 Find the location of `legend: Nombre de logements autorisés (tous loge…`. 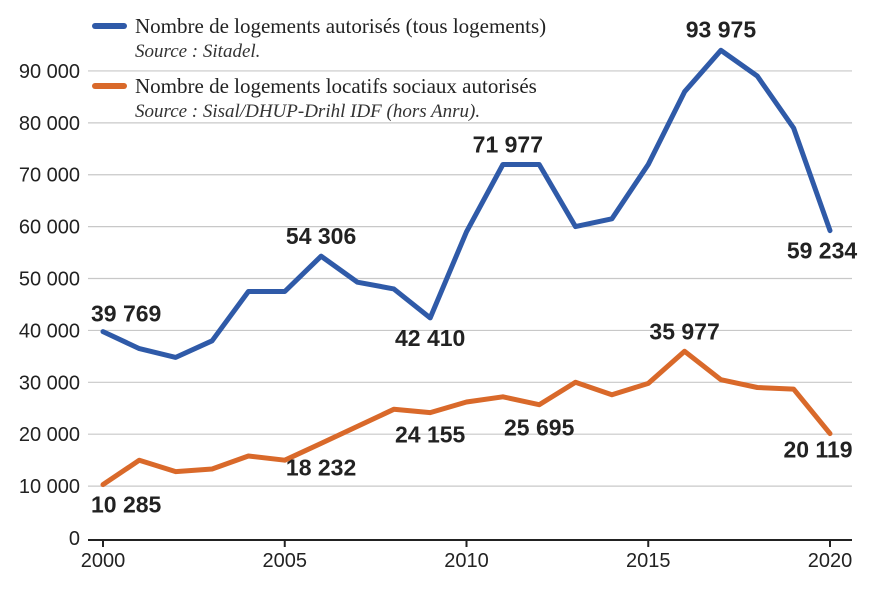

legend: Nombre de logements autorisés (tous loge… is located at coordinates (319, 68).